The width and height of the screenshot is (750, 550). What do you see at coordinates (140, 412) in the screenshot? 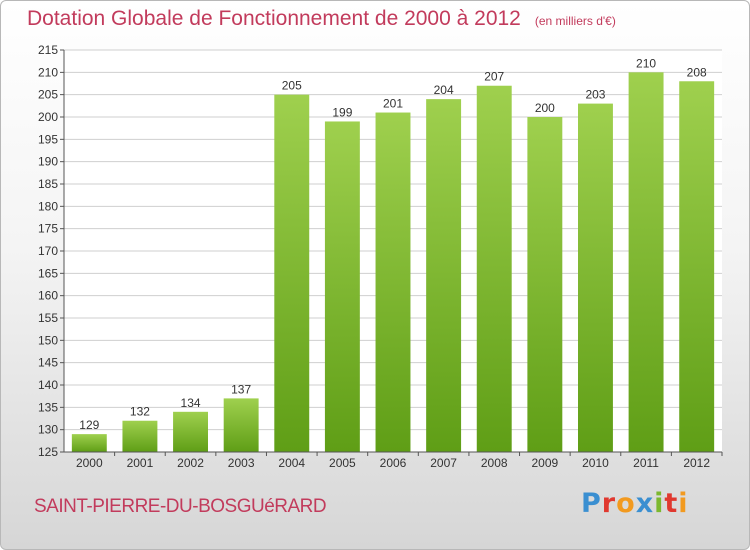
I see `bar-value-label: 132` at bounding box center [140, 412].